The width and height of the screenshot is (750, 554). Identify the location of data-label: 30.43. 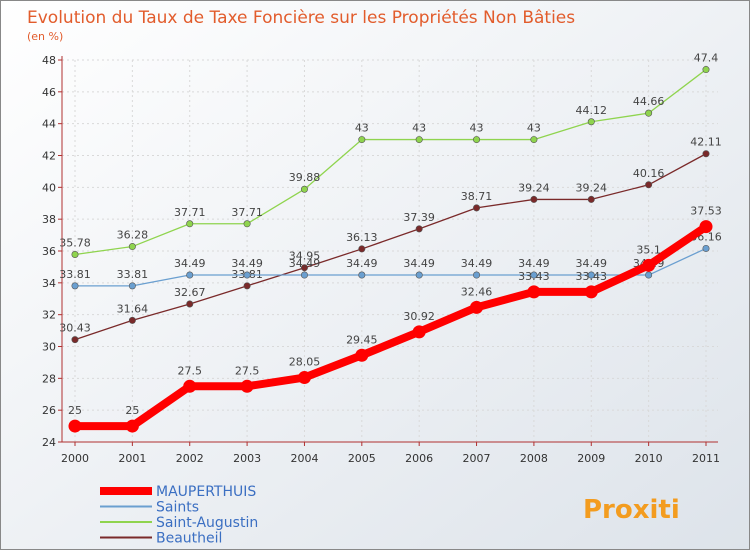
(75, 328).